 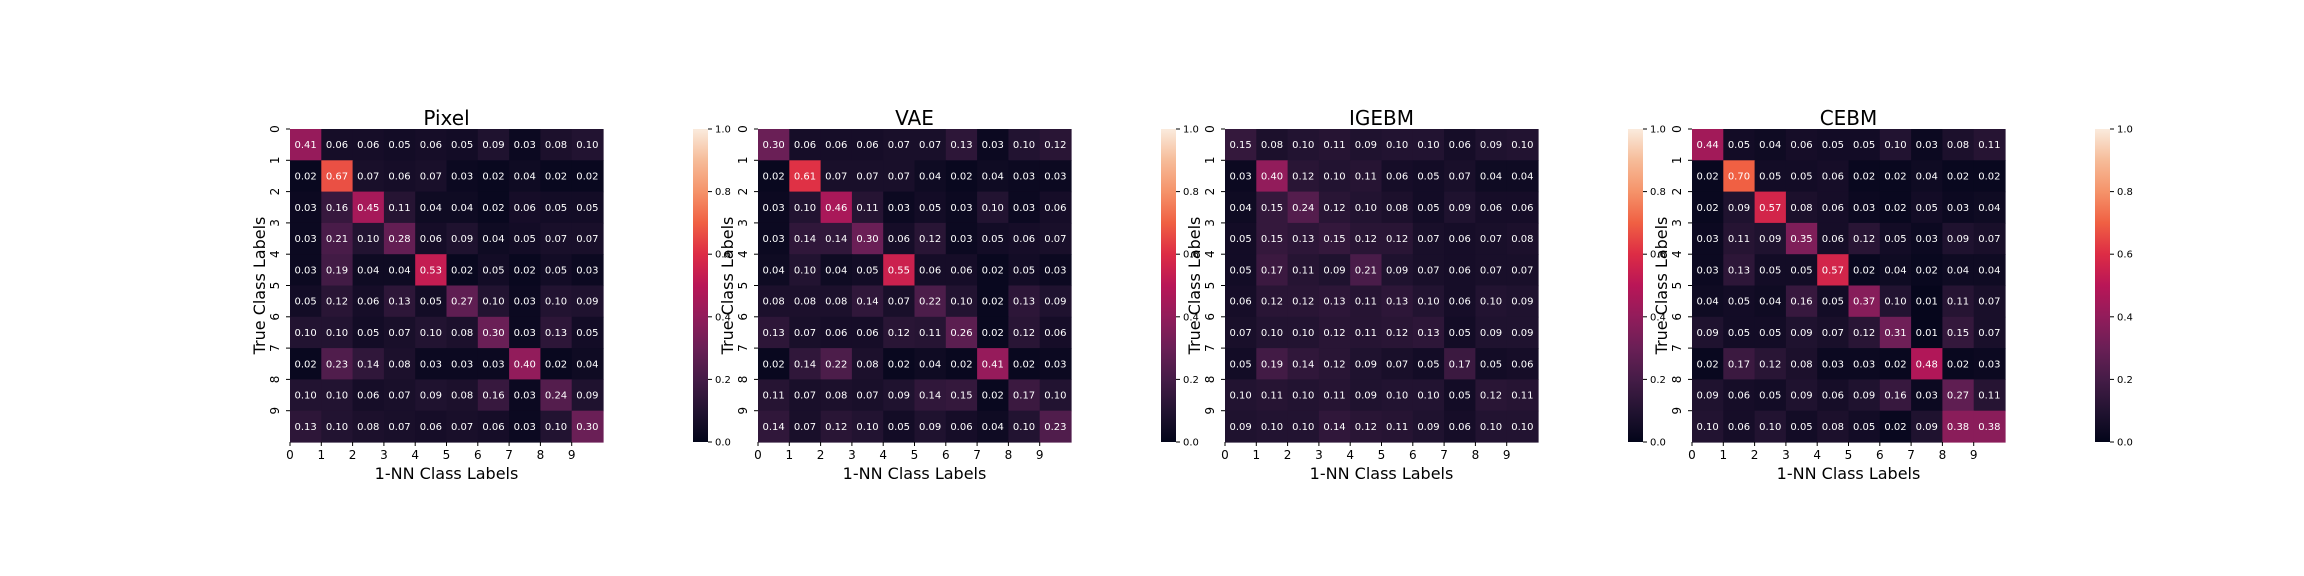 What do you see at coordinates (723, 255) in the screenshot?
I see `colorbar-tick-label: 0.6` at bounding box center [723, 255].